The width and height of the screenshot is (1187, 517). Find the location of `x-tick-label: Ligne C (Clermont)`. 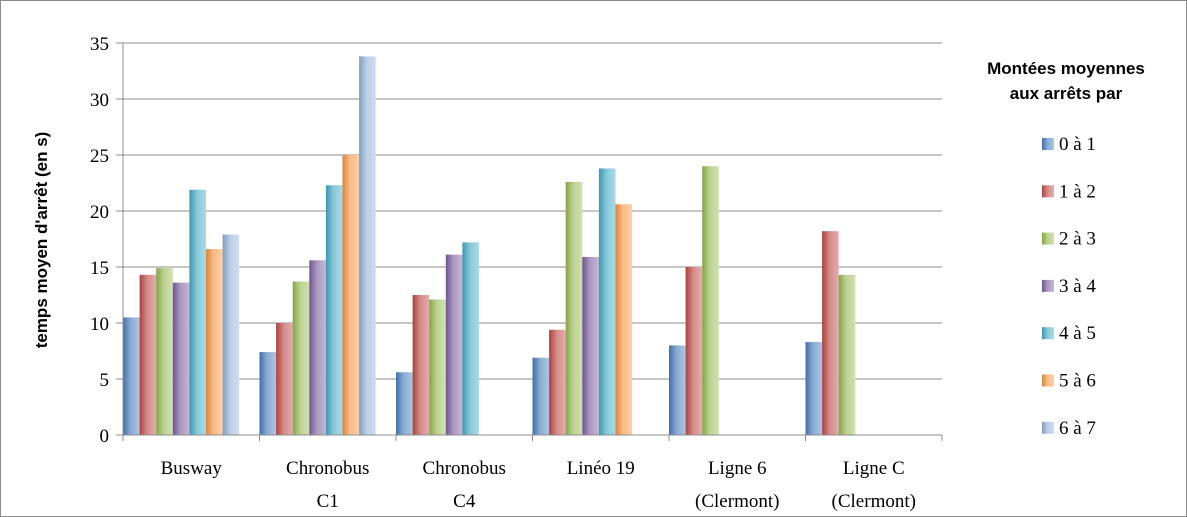

x-tick-label: Ligne C (Clermont) is located at coordinates (874, 485).